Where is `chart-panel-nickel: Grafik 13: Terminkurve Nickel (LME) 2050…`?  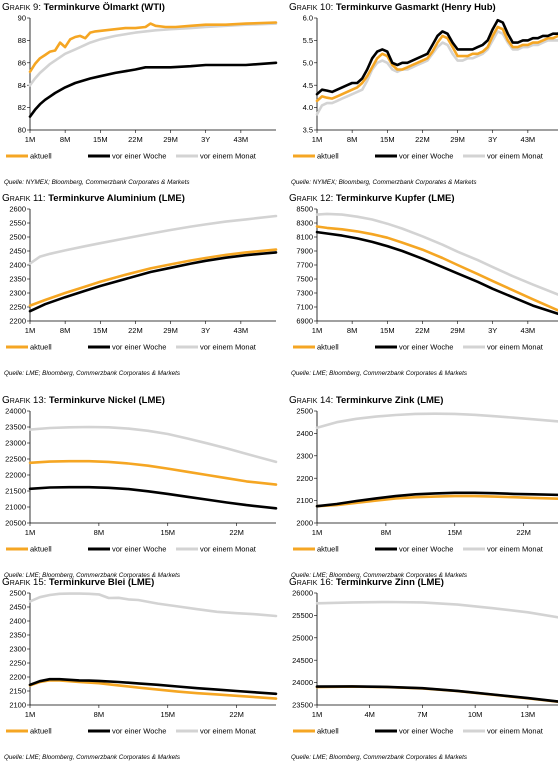 chart-panel-nickel: Grafik 13: Terminkurve Nickel (LME) 2050… is located at coordinates (139, 488).